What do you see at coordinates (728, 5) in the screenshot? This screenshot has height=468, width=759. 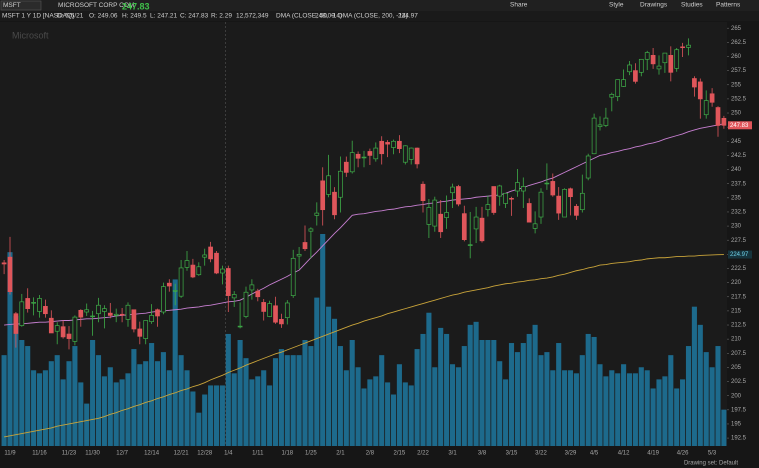 I see `toolbar-button: Patterns` at bounding box center [728, 5].